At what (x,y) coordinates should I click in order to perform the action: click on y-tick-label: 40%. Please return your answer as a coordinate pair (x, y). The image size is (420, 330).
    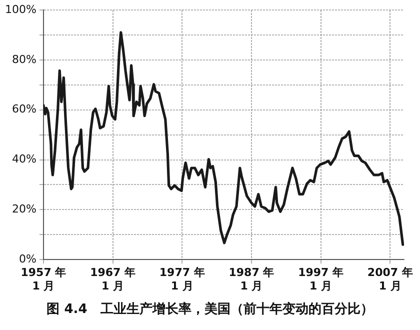
    Looking at the image, I should click on (24, 159).